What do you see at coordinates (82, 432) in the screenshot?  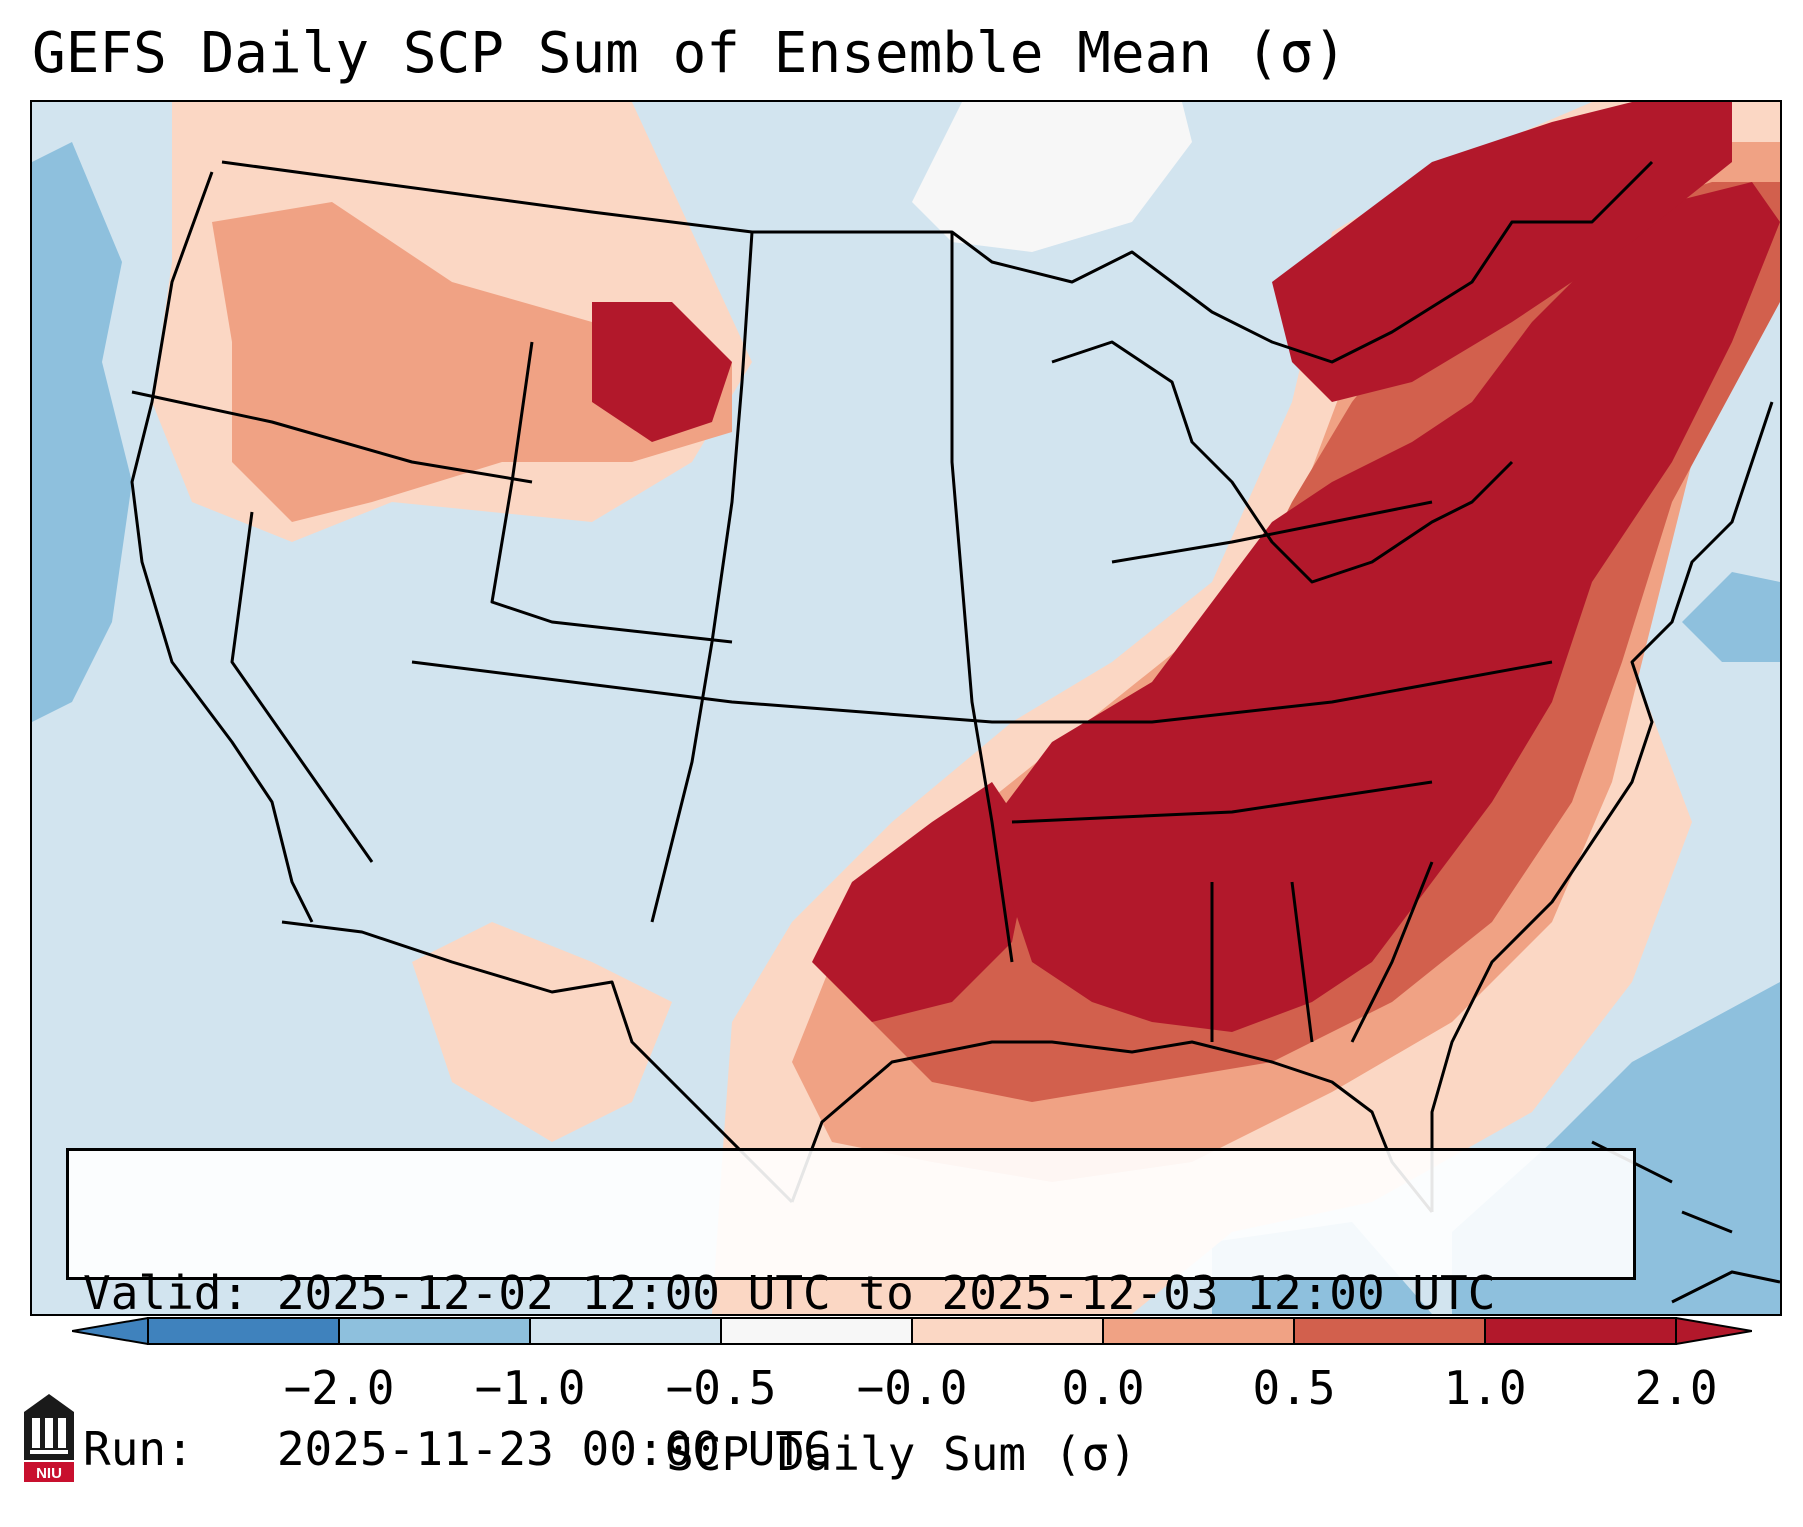 I see `negative-anomaly-west` at bounding box center [82, 432].